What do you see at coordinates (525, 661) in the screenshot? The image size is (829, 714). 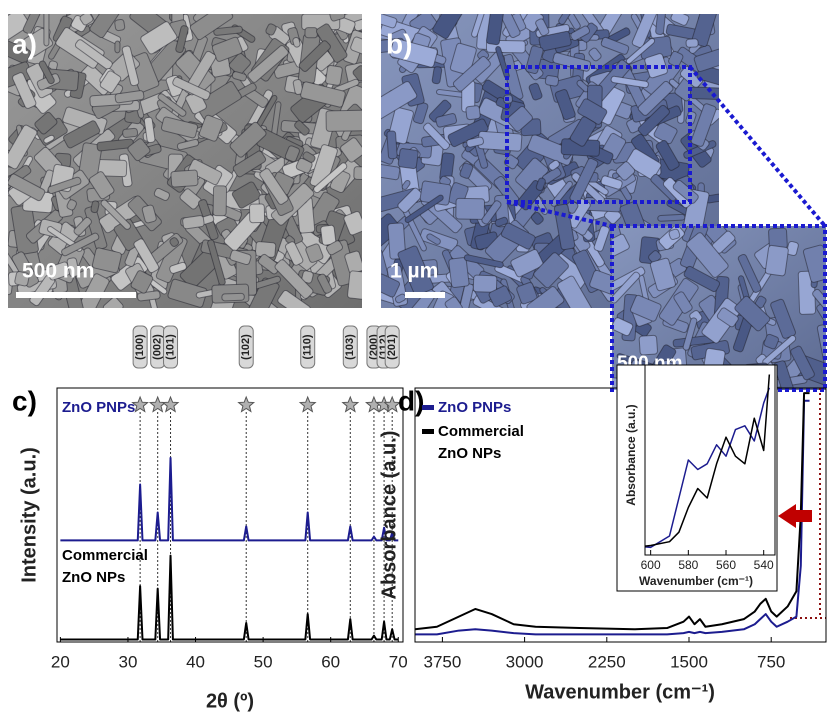 I see `x-tick-label: 3000` at bounding box center [525, 661].